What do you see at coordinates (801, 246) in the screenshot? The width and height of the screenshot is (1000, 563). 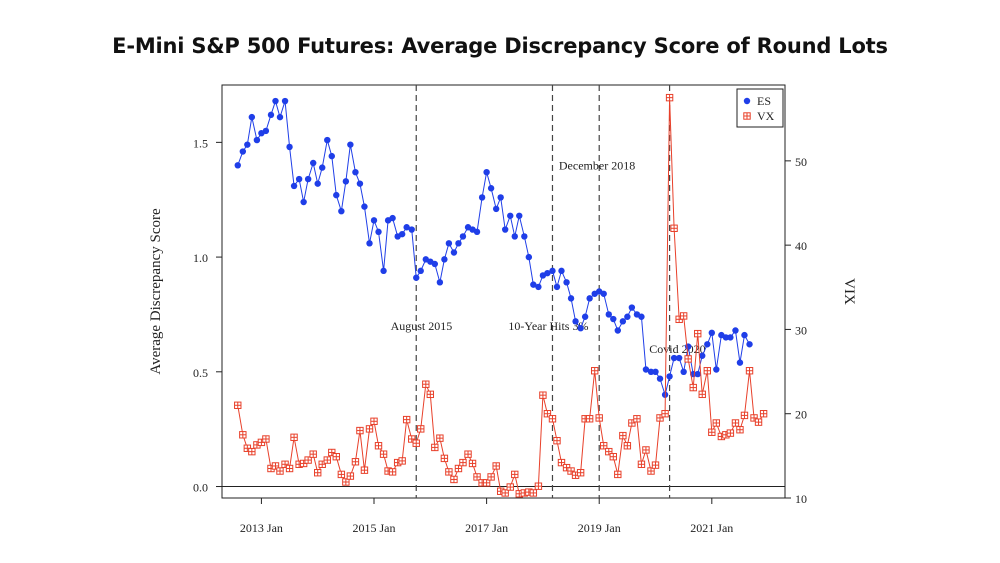 I see `y2-tick-label: 40` at bounding box center [801, 246].